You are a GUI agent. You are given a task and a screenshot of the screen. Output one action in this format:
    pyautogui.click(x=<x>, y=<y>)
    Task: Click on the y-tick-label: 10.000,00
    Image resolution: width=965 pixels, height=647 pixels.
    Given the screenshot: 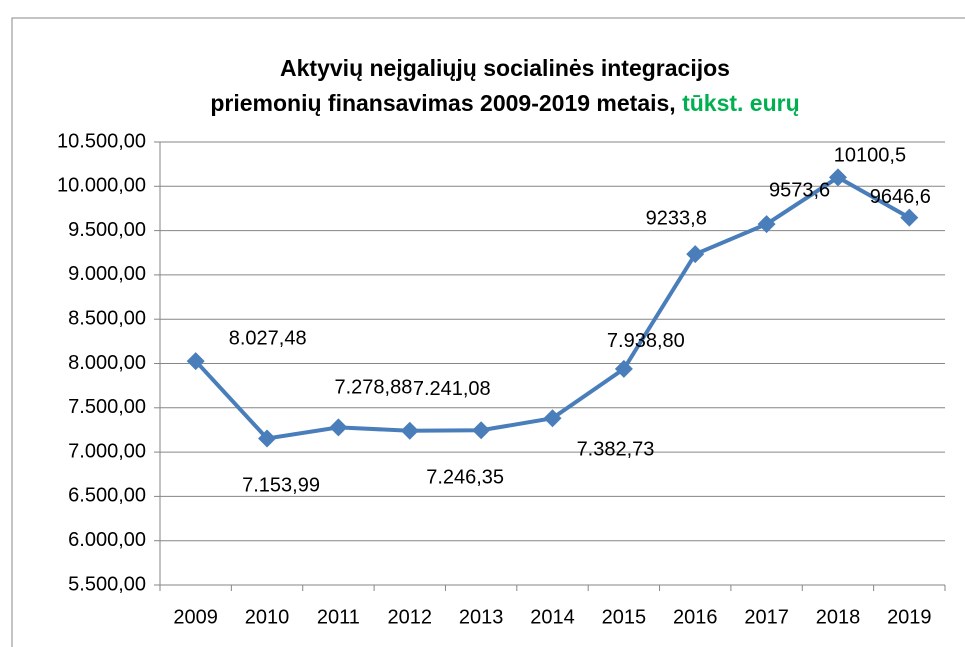 What is the action you would take?
    pyautogui.click(x=101, y=186)
    